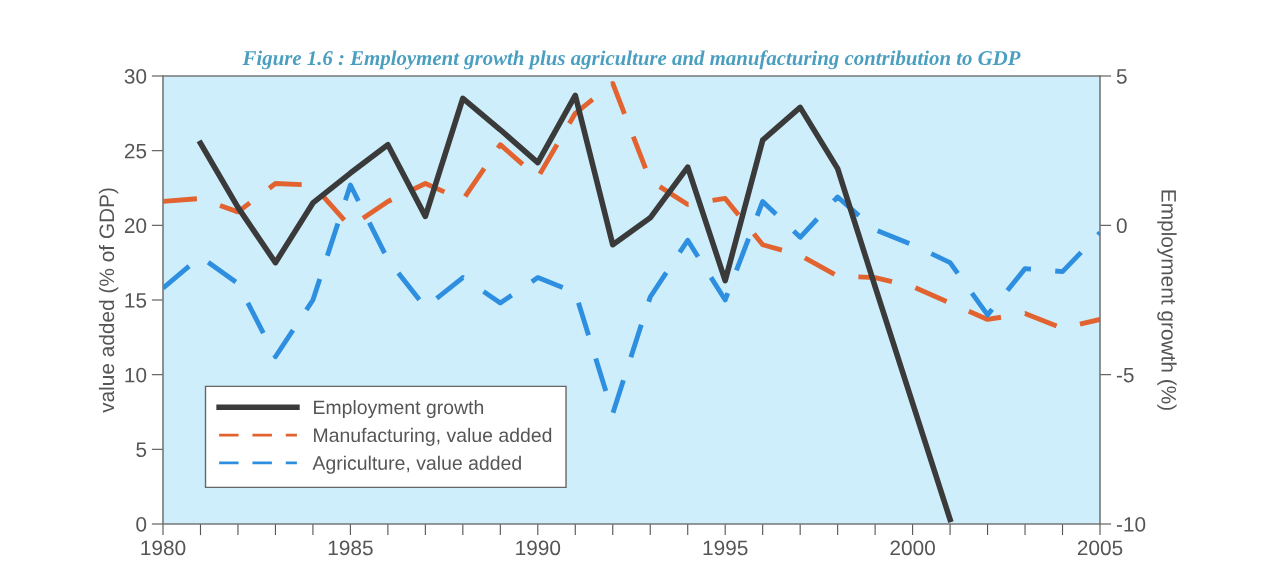 This screenshot has height=587, width=1261. Describe the element at coordinates (136, 375) in the screenshot. I see `y-tick-label: 10` at that location.